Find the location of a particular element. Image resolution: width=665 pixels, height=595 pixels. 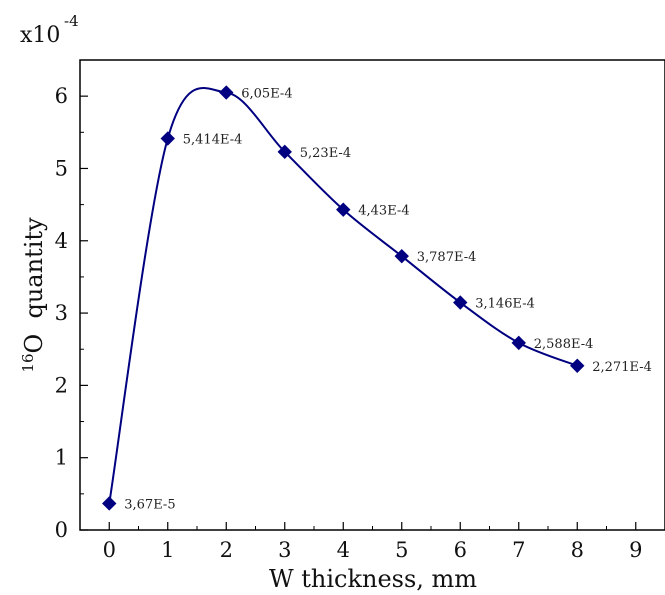

y-tick-label: 3 is located at coordinates (61, 313).